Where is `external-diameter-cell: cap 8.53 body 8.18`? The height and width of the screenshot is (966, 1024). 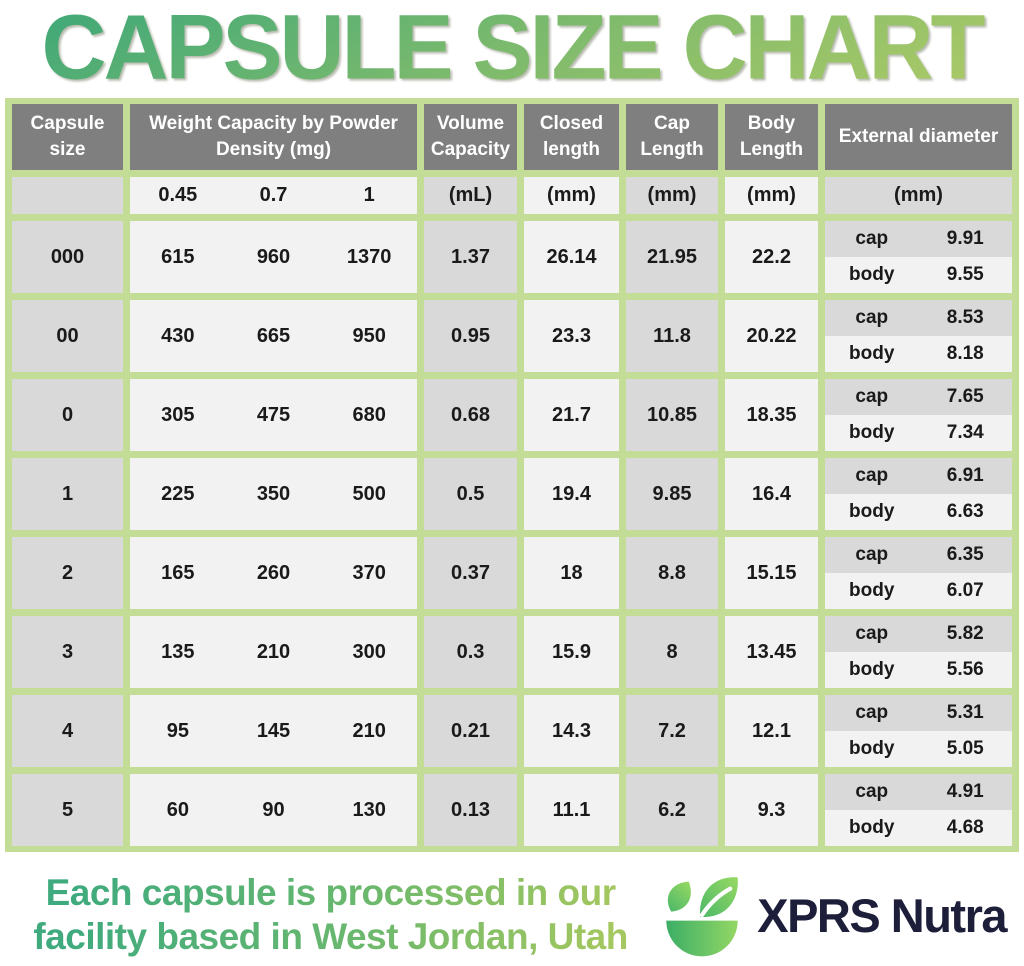
external-diameter-cell: cap 8.53 body 8.18 is located at coordinates (918, 336).